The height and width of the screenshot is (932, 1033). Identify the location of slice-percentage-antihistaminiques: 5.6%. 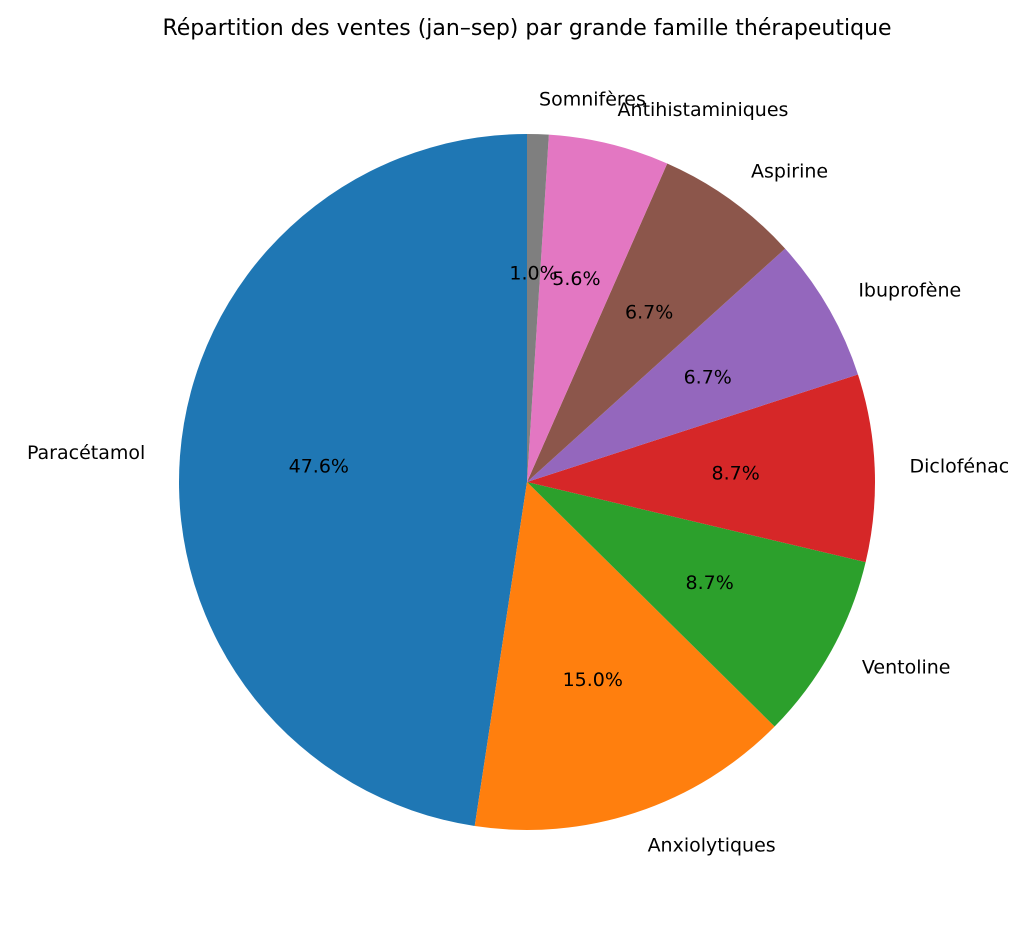
(576, 279).